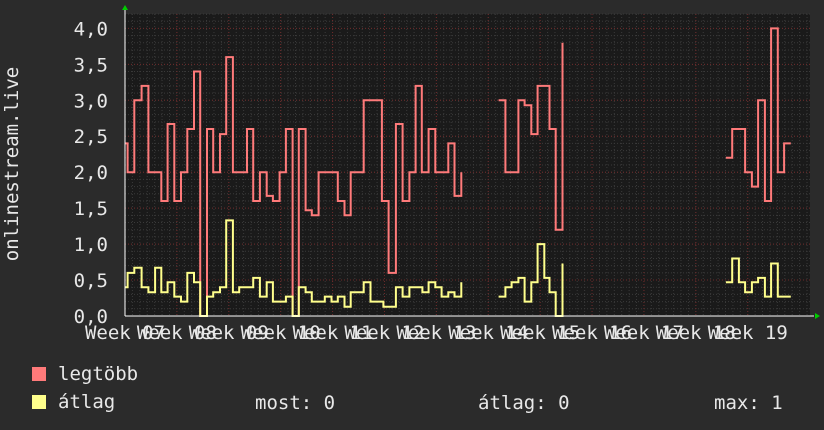 The height and width of the screenshot is (430, 824). Describe the element at coordinates (737, 403) in the screenshot. I see `stat-max-label: max:` at that location.